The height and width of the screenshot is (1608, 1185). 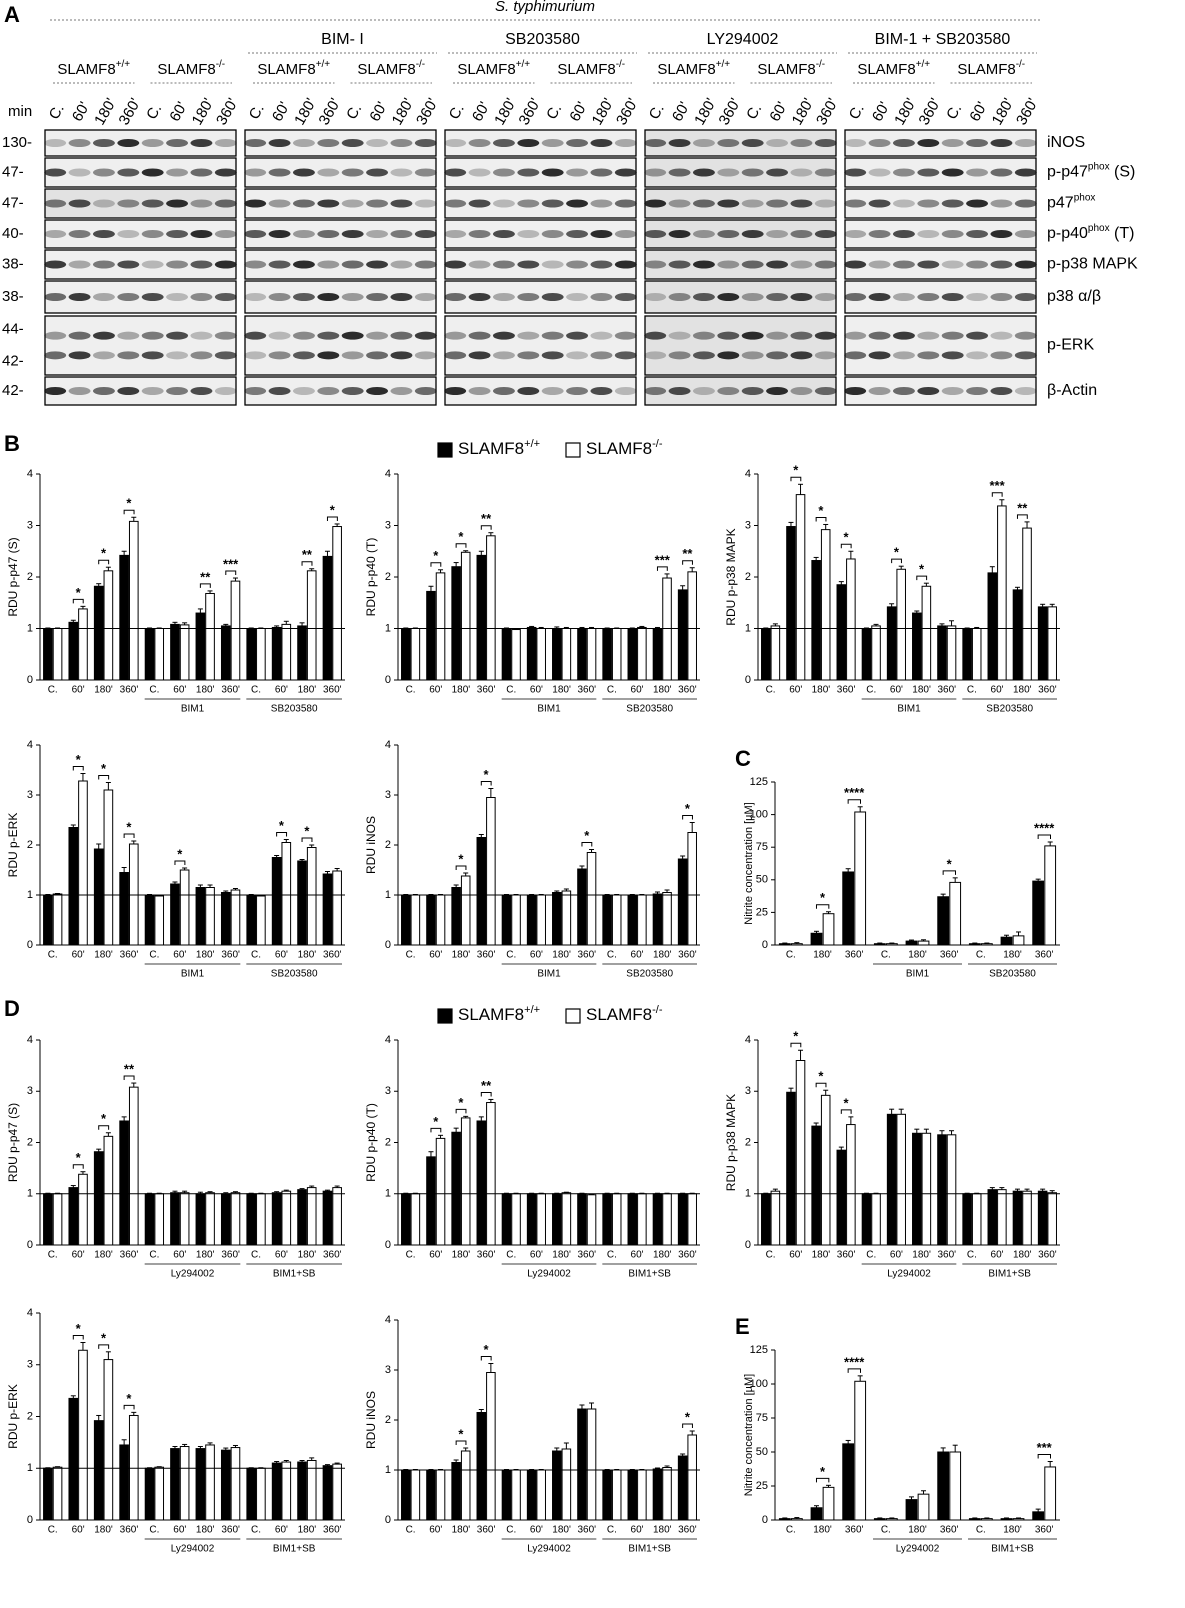 What do you see at coordinates (205, 576) in the screenshot?
I see `significance-label: **` at bounding box center [205, 576].